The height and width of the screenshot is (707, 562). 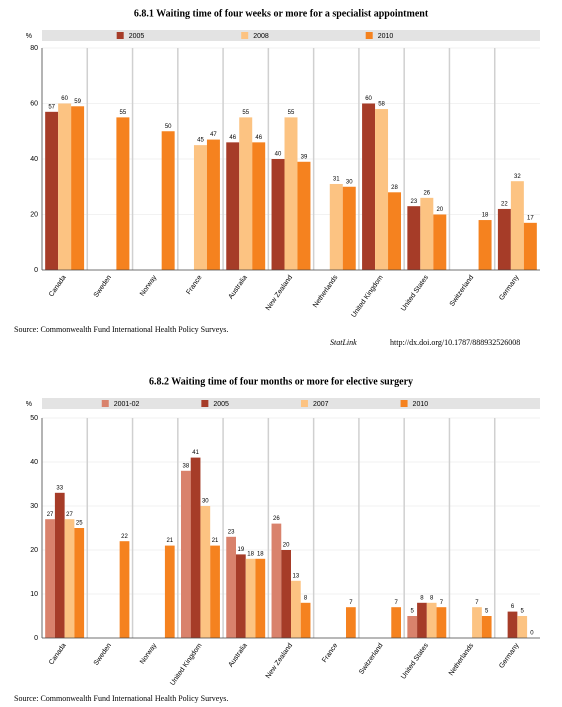 What do you see at coordinates (241, 550) in the screenshot?
I see `data-label: 19` at bounding box center [241, 550].